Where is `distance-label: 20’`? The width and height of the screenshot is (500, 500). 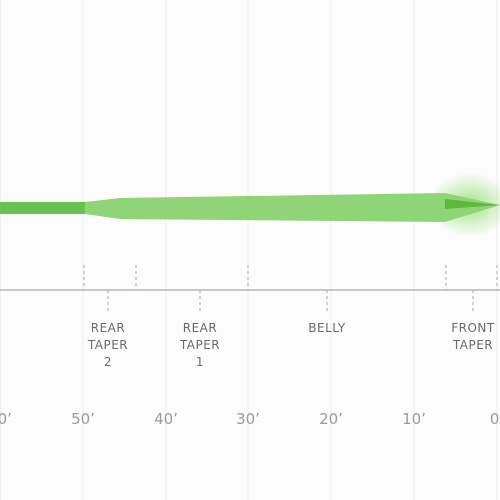 distance-label: 20’ is located at coordinates (331, 419).